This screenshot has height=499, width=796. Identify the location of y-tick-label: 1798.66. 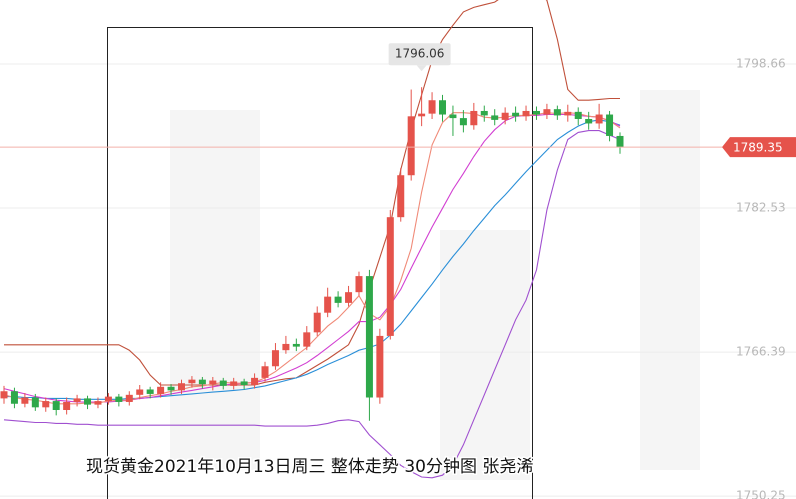
(761, 64).